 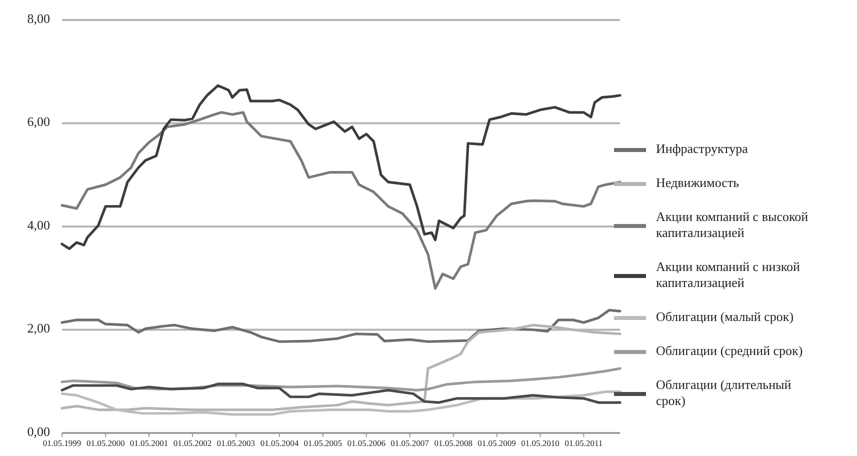 I want to click on x-tick-label: 01.05.2000, so click(x=105, y=443).